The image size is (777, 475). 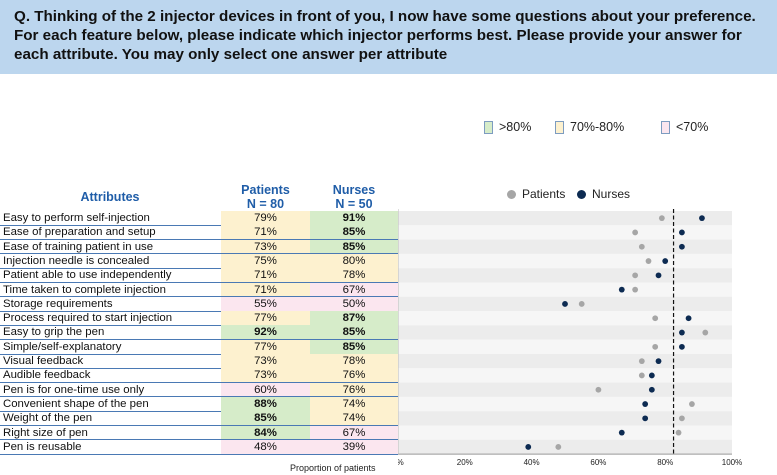 What do you see at coordinates (199, 332) in the screenshot?
I see `table-row: Easy to grip the pen 92% 85%` at bounding box center [199, 332].